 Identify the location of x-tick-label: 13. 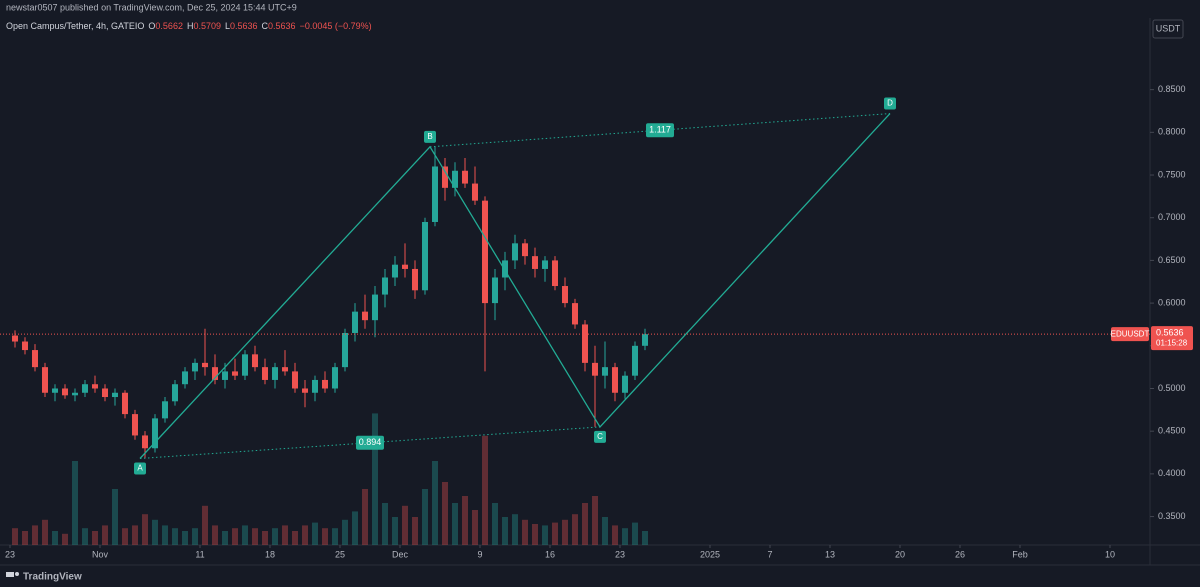
(830, 554).